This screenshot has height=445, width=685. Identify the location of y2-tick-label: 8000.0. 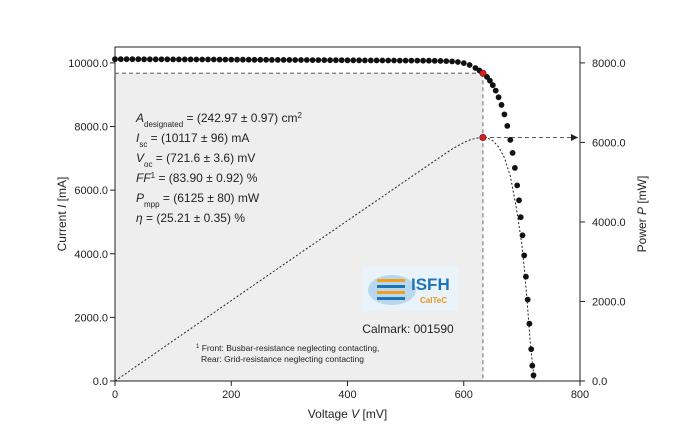
(609, 64).